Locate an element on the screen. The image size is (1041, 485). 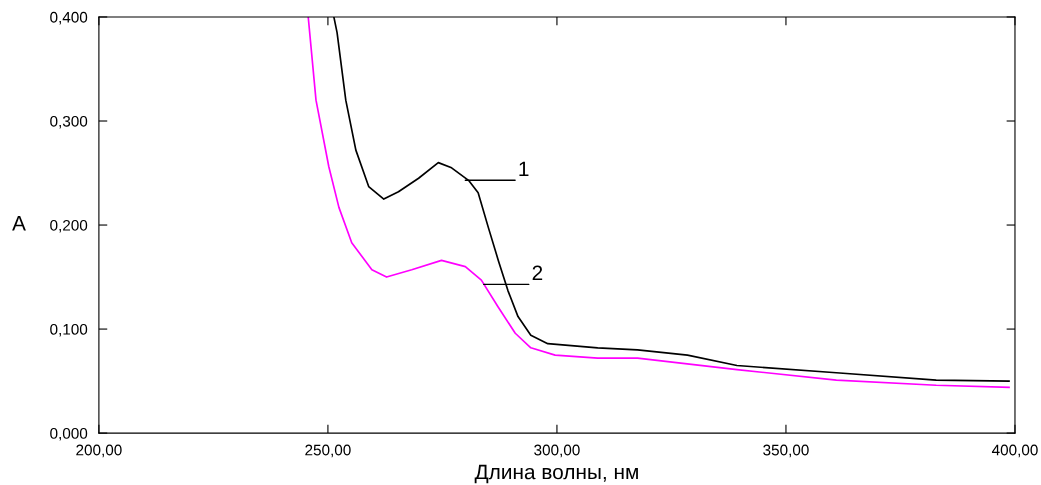
x-axis-title: Длина волны, нм is located at coordinates (556, 474).